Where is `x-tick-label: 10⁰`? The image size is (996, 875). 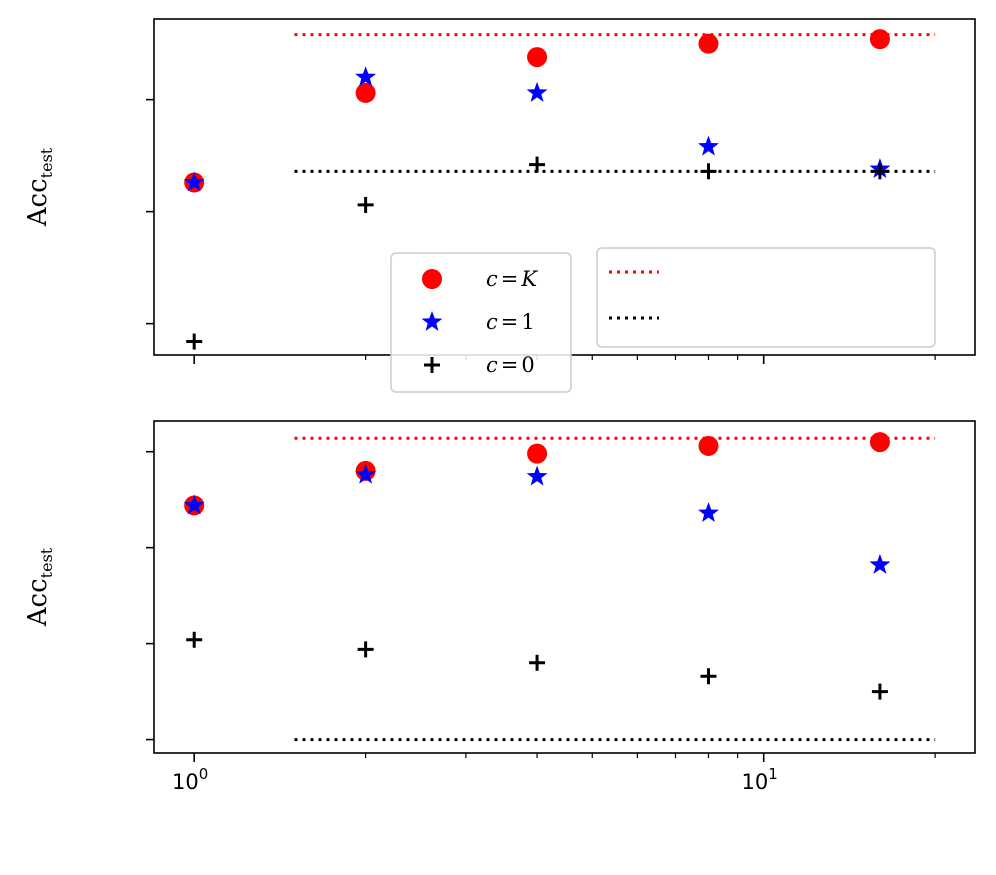
x-tick-label: 10⁰ is located at coordinates (190, 779).